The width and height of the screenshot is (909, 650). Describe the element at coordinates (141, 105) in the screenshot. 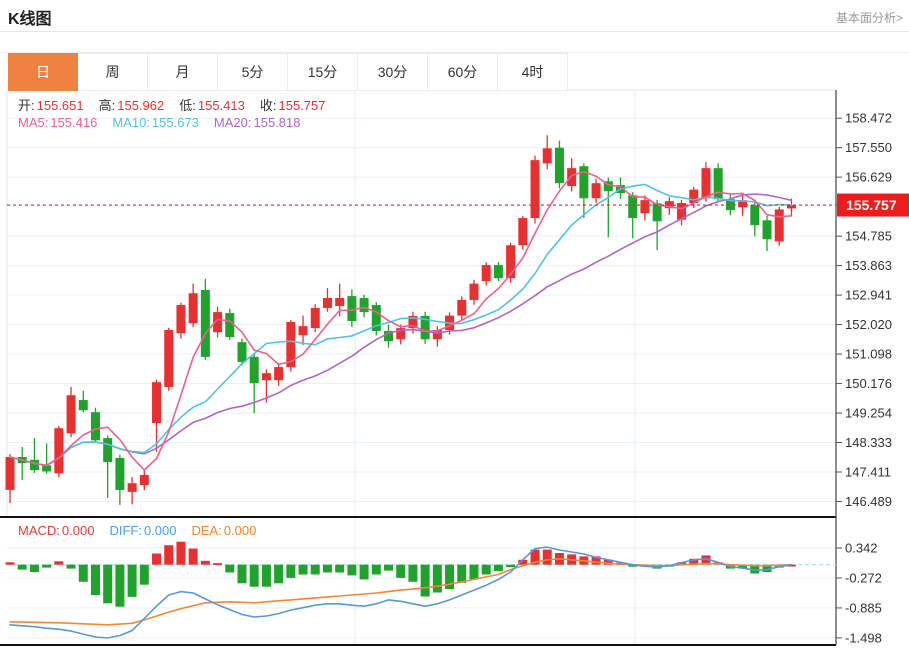

I see `ohlc-high-value: 155.962` at that location.